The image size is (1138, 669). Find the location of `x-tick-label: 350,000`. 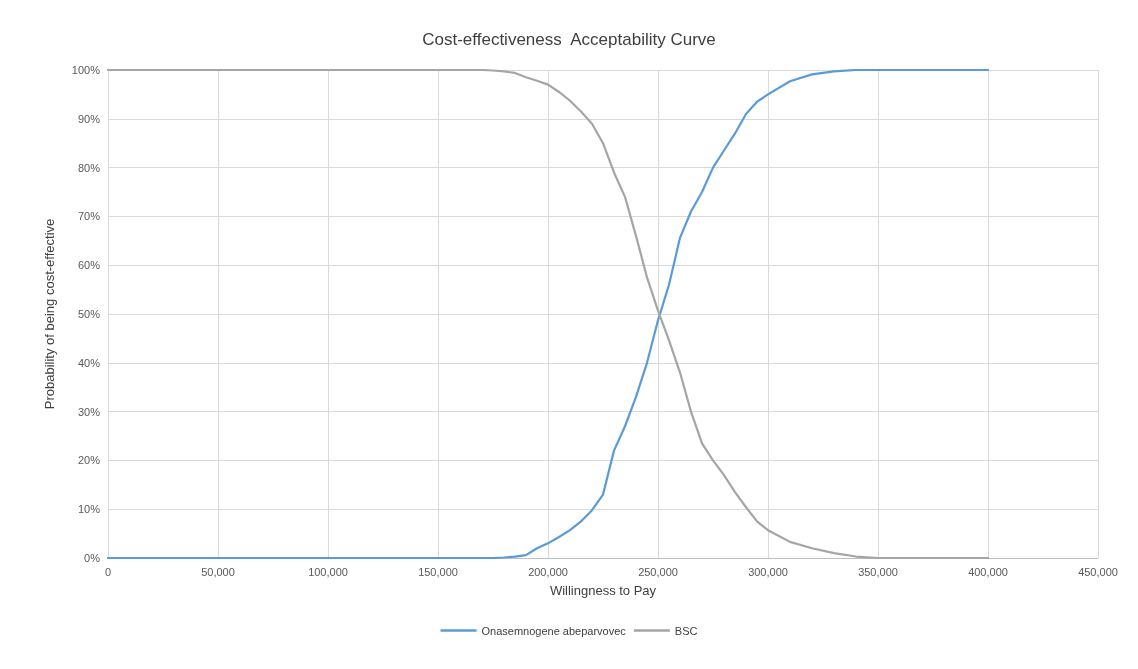

x-tick-label: 350,000 is located at coordinates (878, 571).